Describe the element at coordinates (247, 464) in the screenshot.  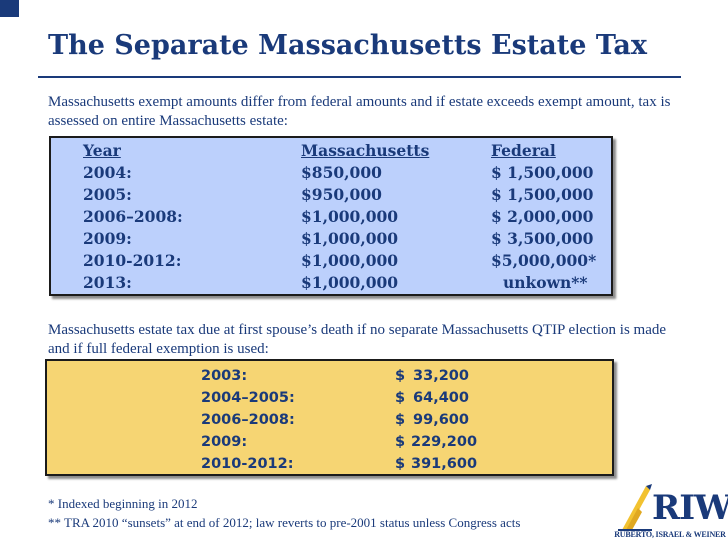
I see `tax-year: 2010-2012:` at that location.